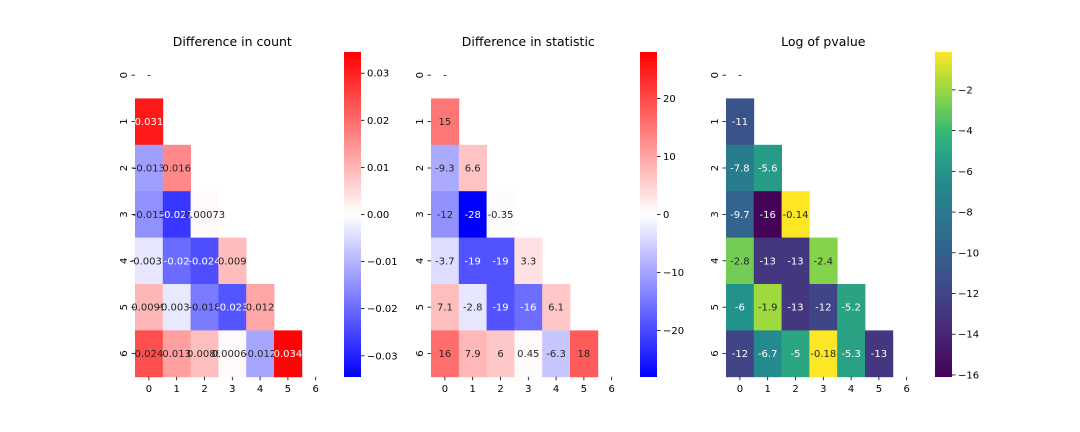  Describe the element at coordinates (669, 99) in the screenshot. I see `colorbar-tick-label: 20` at that location.